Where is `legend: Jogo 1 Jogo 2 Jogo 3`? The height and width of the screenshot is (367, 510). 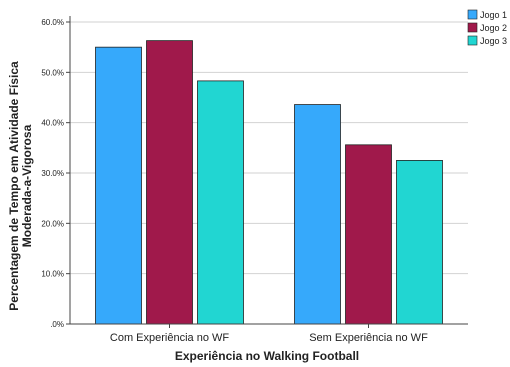 legend: Jogo 1 Jogo 2 Jogo 3 is located at coordinates (487, 27).